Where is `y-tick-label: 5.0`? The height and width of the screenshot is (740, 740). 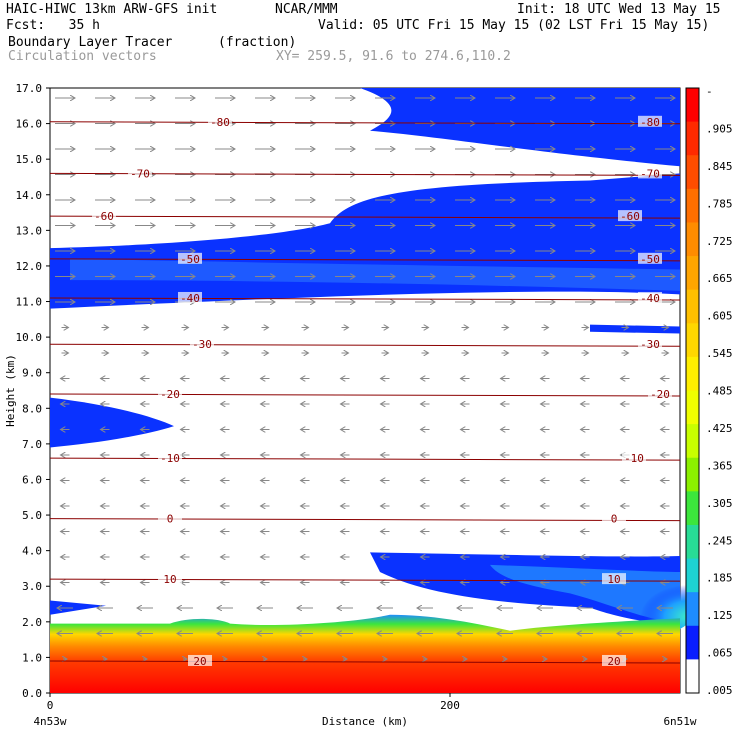
y-tick-label: 5.0 is located at coordinates (32, 515).